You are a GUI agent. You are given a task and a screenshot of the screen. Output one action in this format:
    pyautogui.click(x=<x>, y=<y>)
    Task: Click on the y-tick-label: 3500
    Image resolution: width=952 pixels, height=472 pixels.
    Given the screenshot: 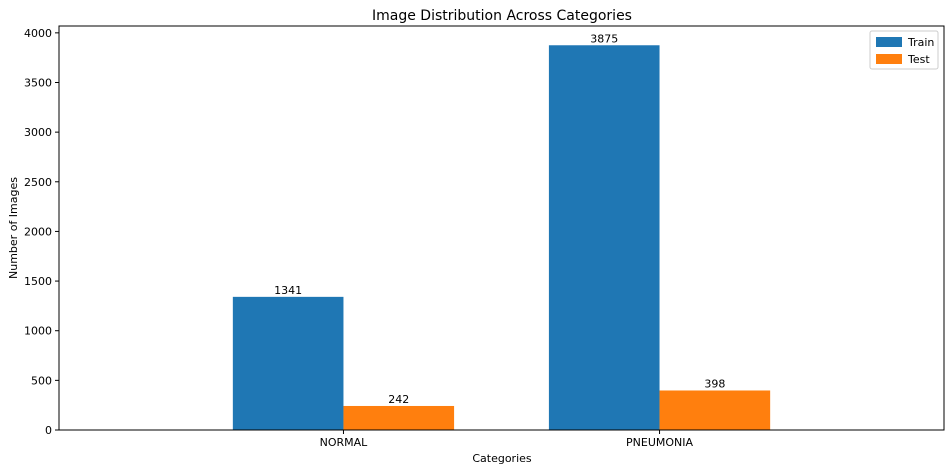 What is the action you would take?
    pyautogui.click(x=38, y=82)
    